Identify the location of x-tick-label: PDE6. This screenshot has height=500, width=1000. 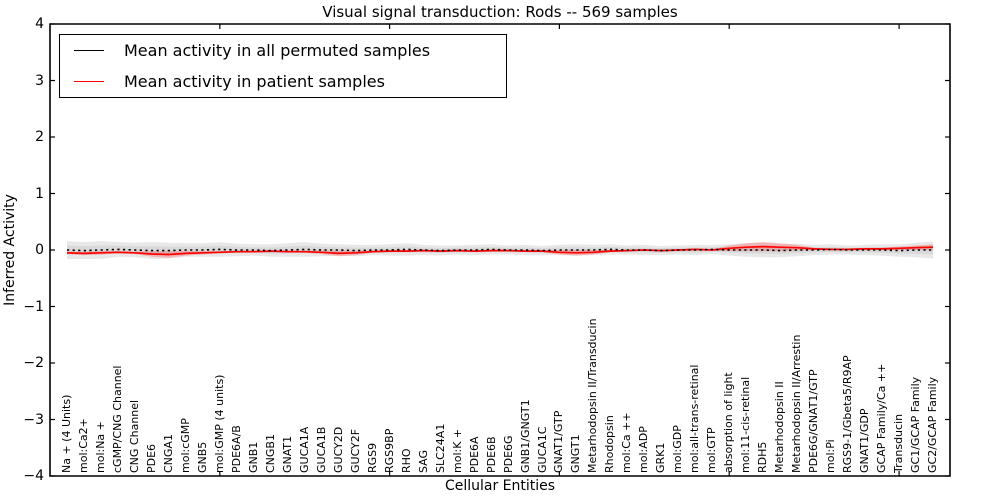
(151, 458).